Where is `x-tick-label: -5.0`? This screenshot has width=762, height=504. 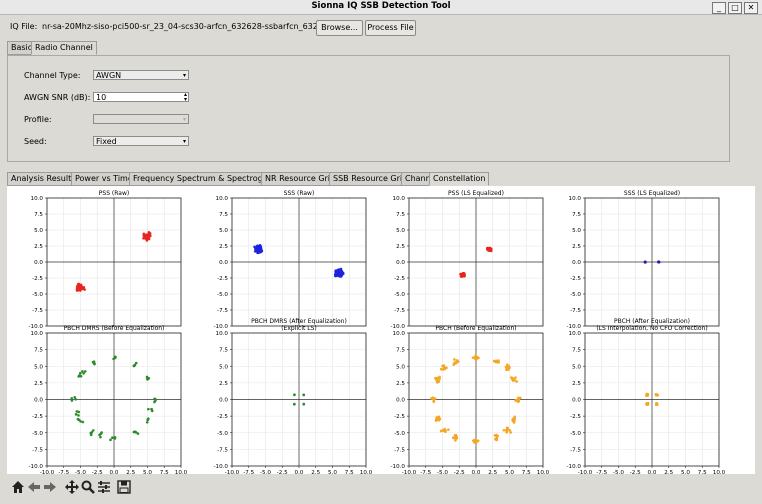 x-tick-label: -5.0 is located at coordinates (442, 472).